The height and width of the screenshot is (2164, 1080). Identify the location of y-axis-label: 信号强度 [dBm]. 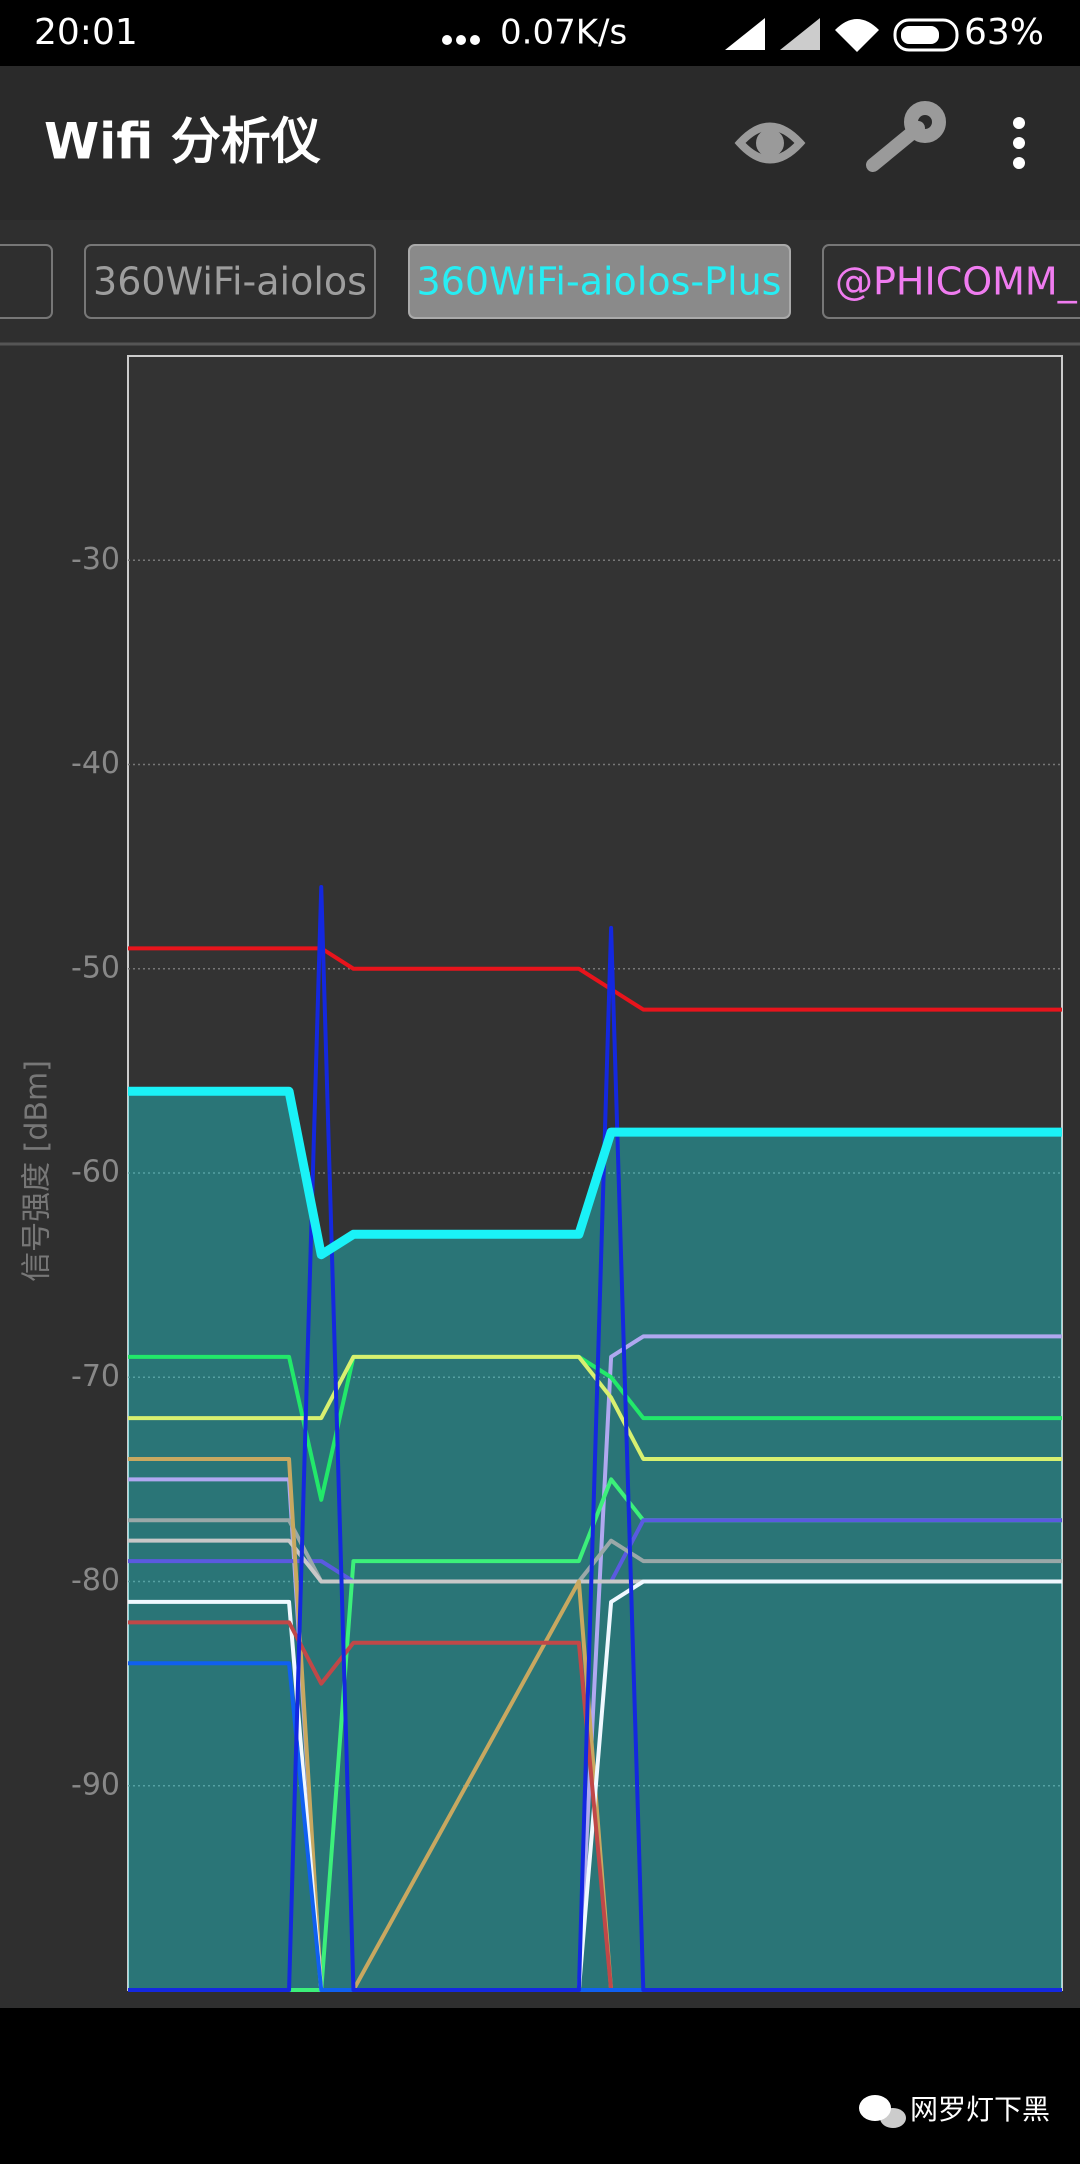
(37, 1171).